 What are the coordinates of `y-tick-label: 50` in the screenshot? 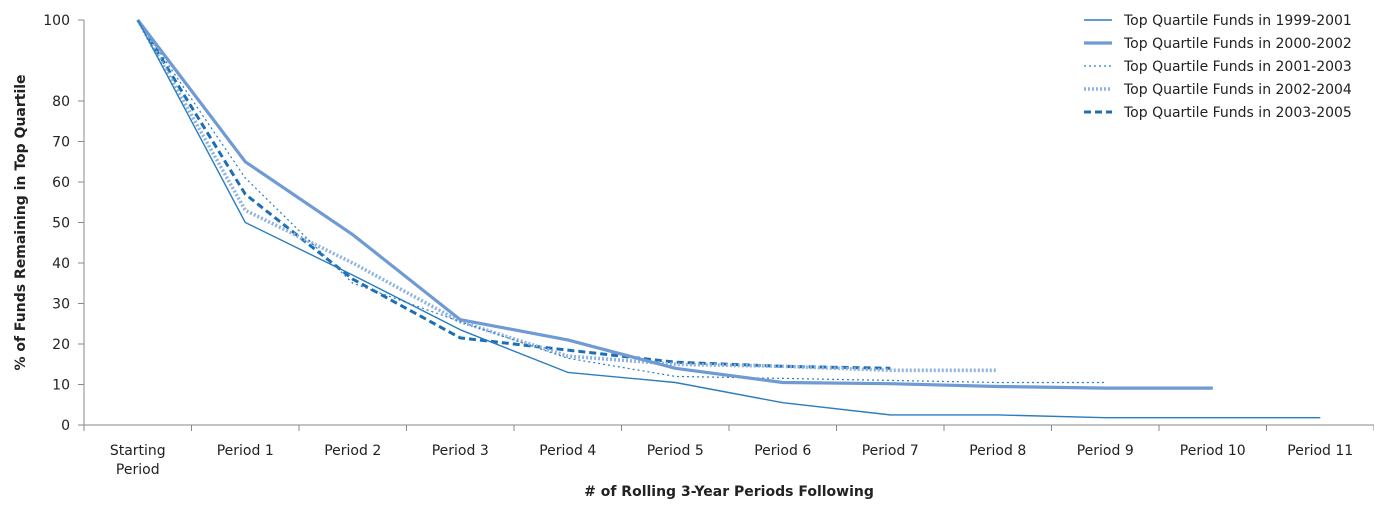 It's located at (61, 224).